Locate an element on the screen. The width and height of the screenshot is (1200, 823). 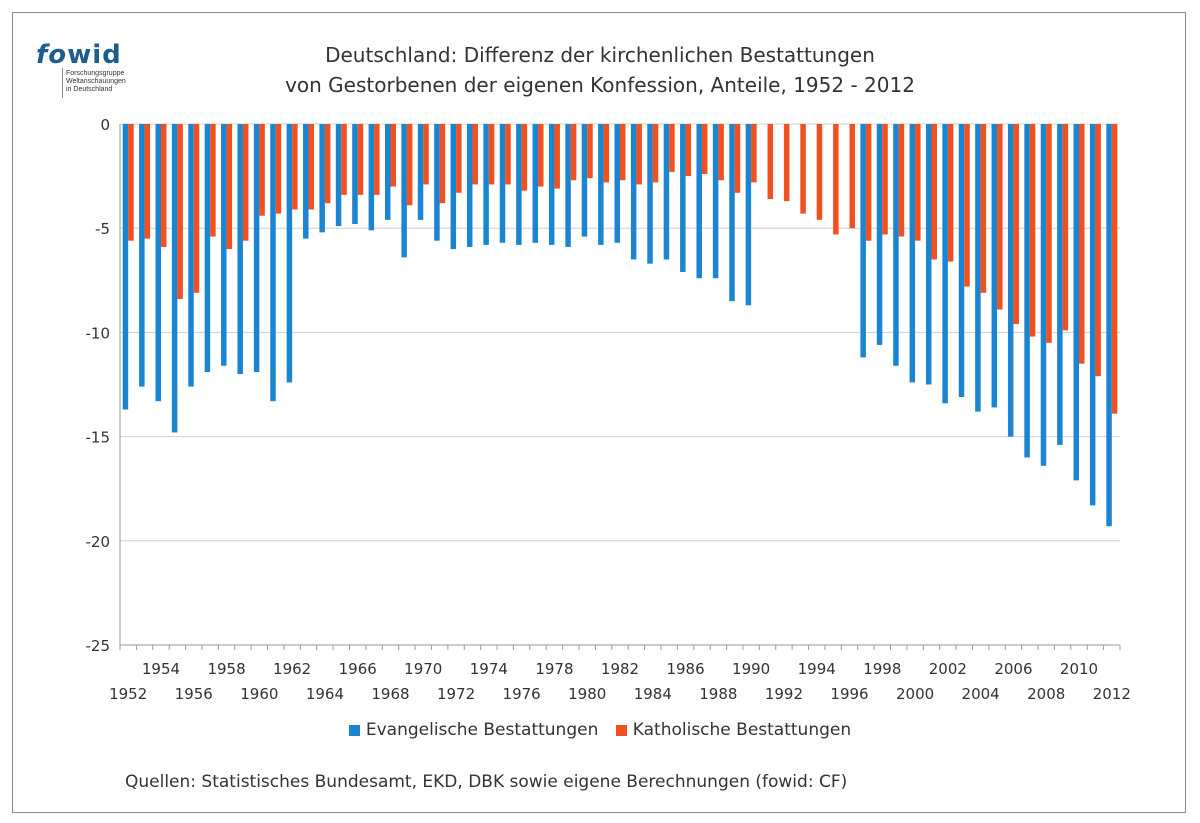
bar-evangelisch-1986 is located at coordinates (683, 198).